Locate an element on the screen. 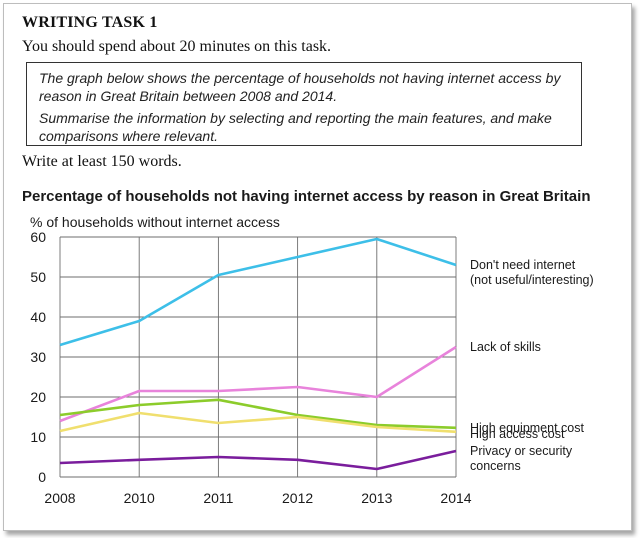  y-tick-label: 30 is located at coordinates (38, 357).